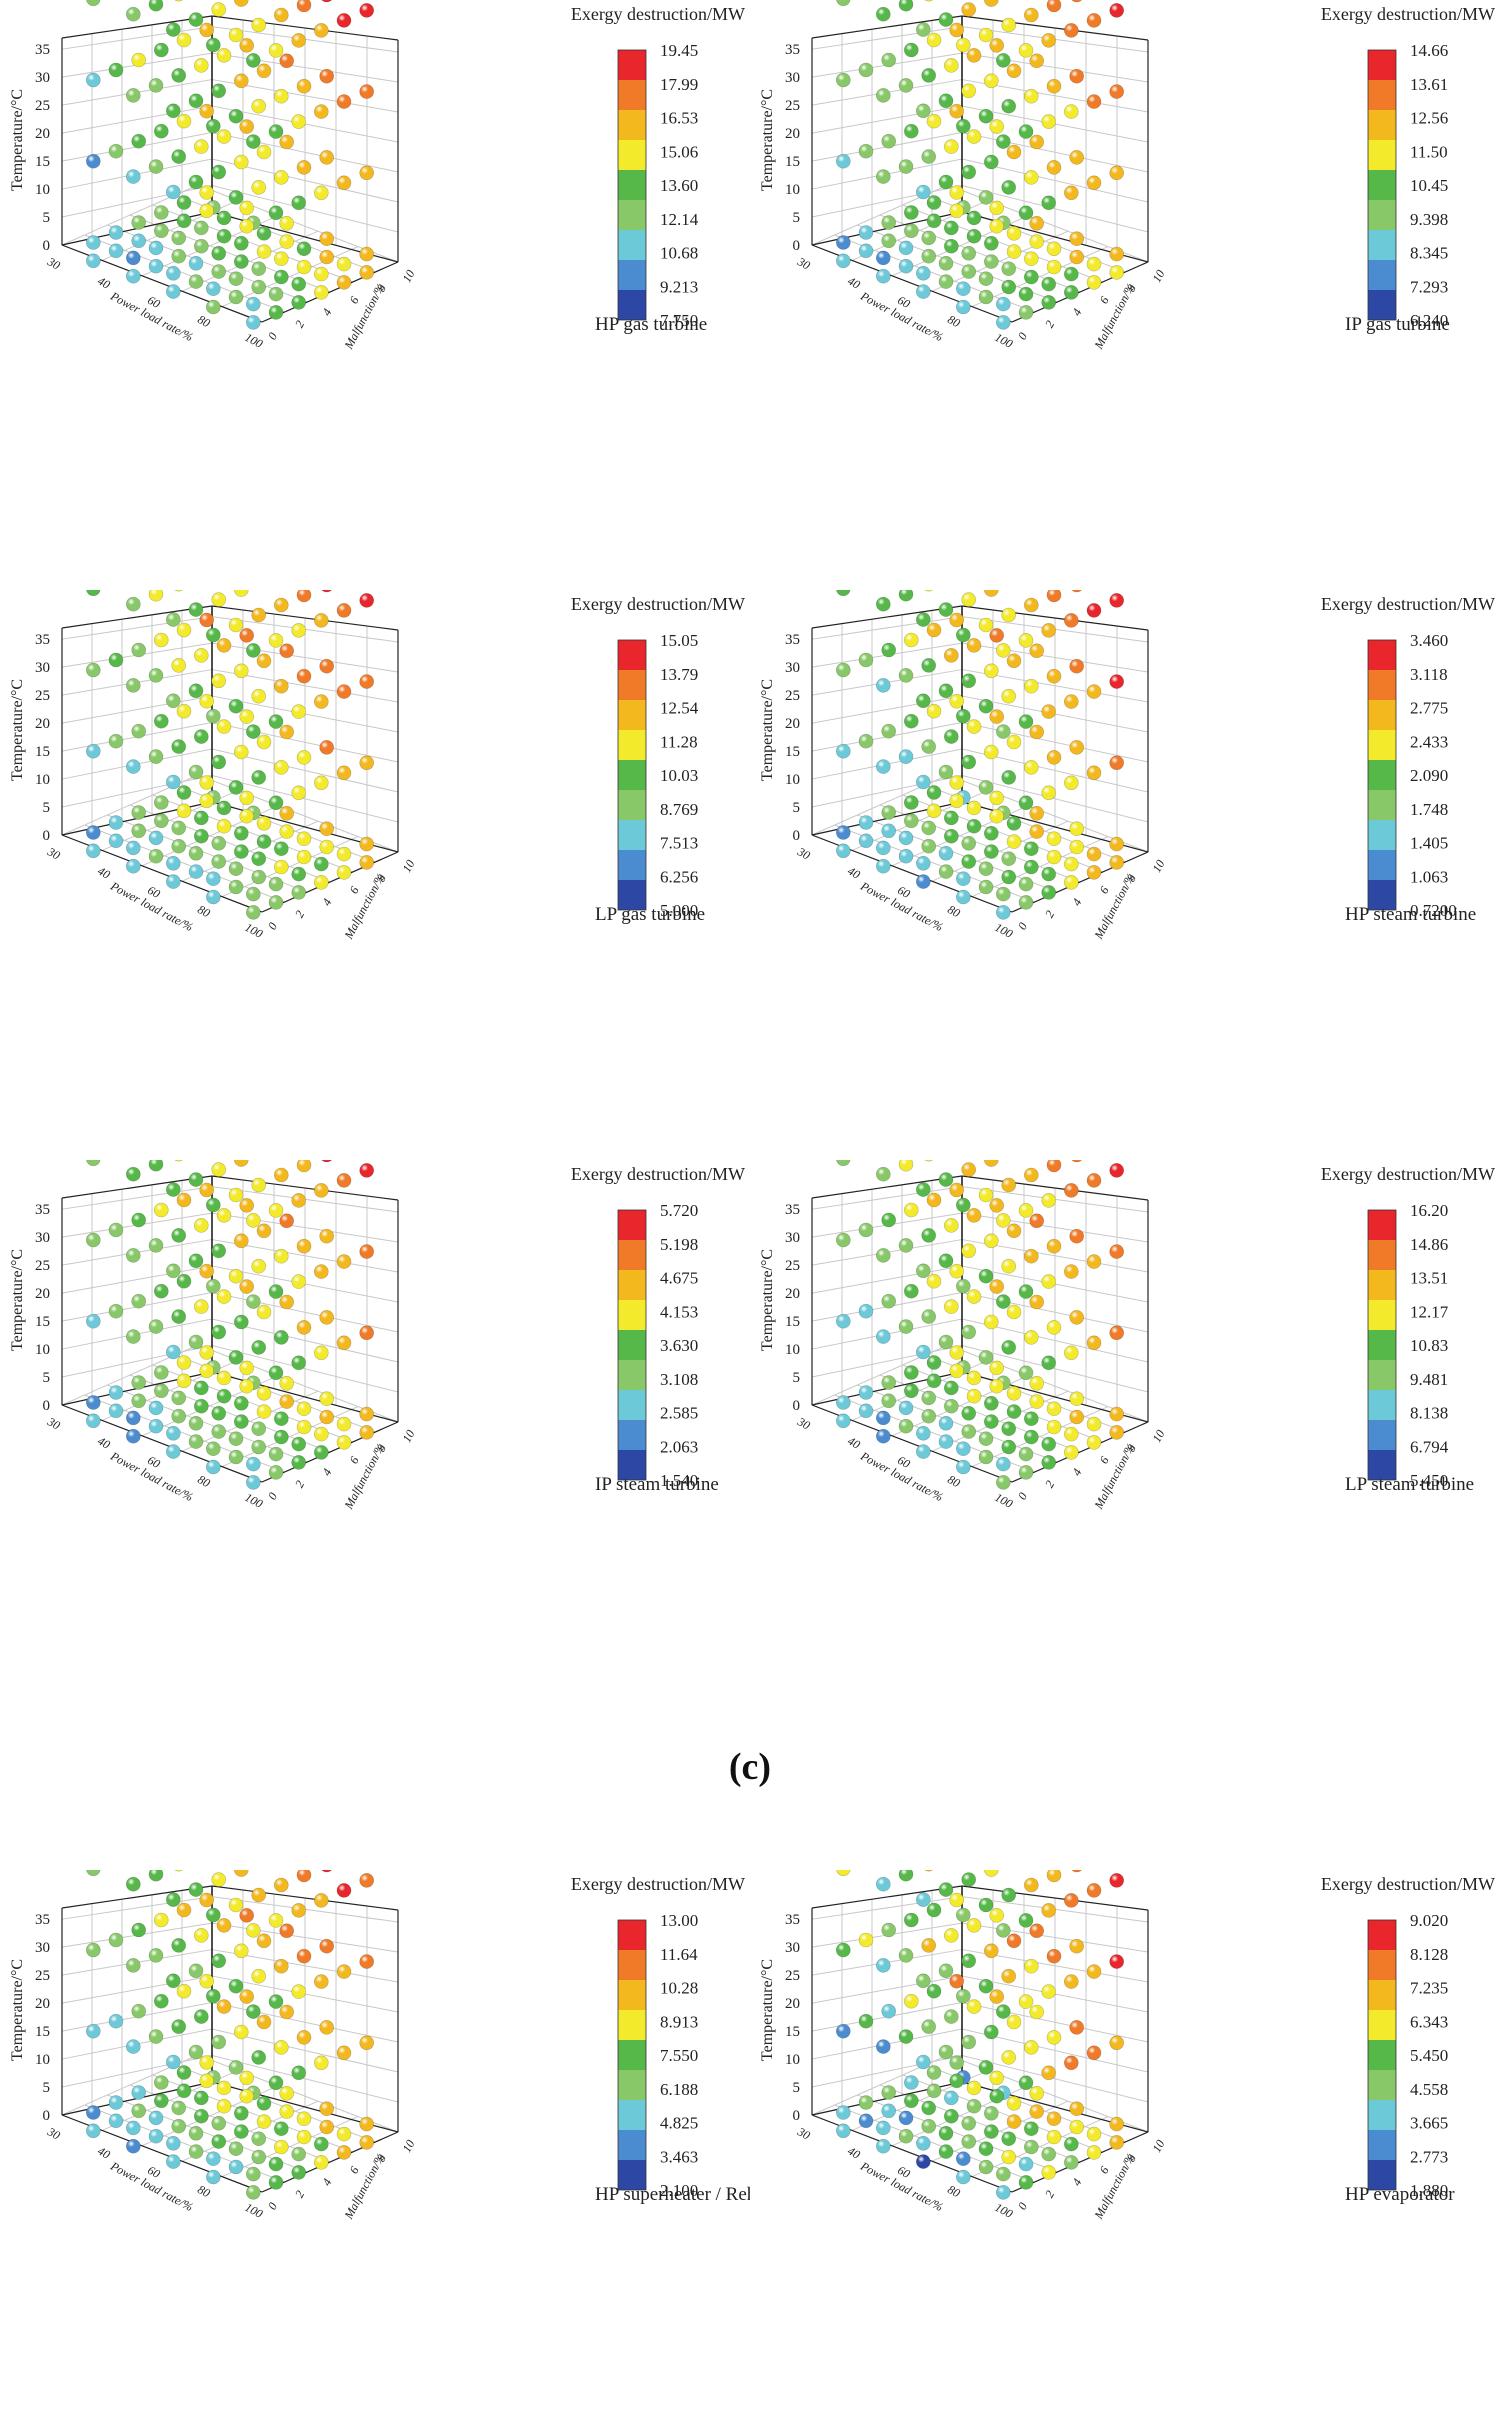 Image resolution: width=1500 pixels, height=2421 pixels. Describe the element at coordinates (254, 930) in the screenshot. I see `x-tick-label: 100` at that location.